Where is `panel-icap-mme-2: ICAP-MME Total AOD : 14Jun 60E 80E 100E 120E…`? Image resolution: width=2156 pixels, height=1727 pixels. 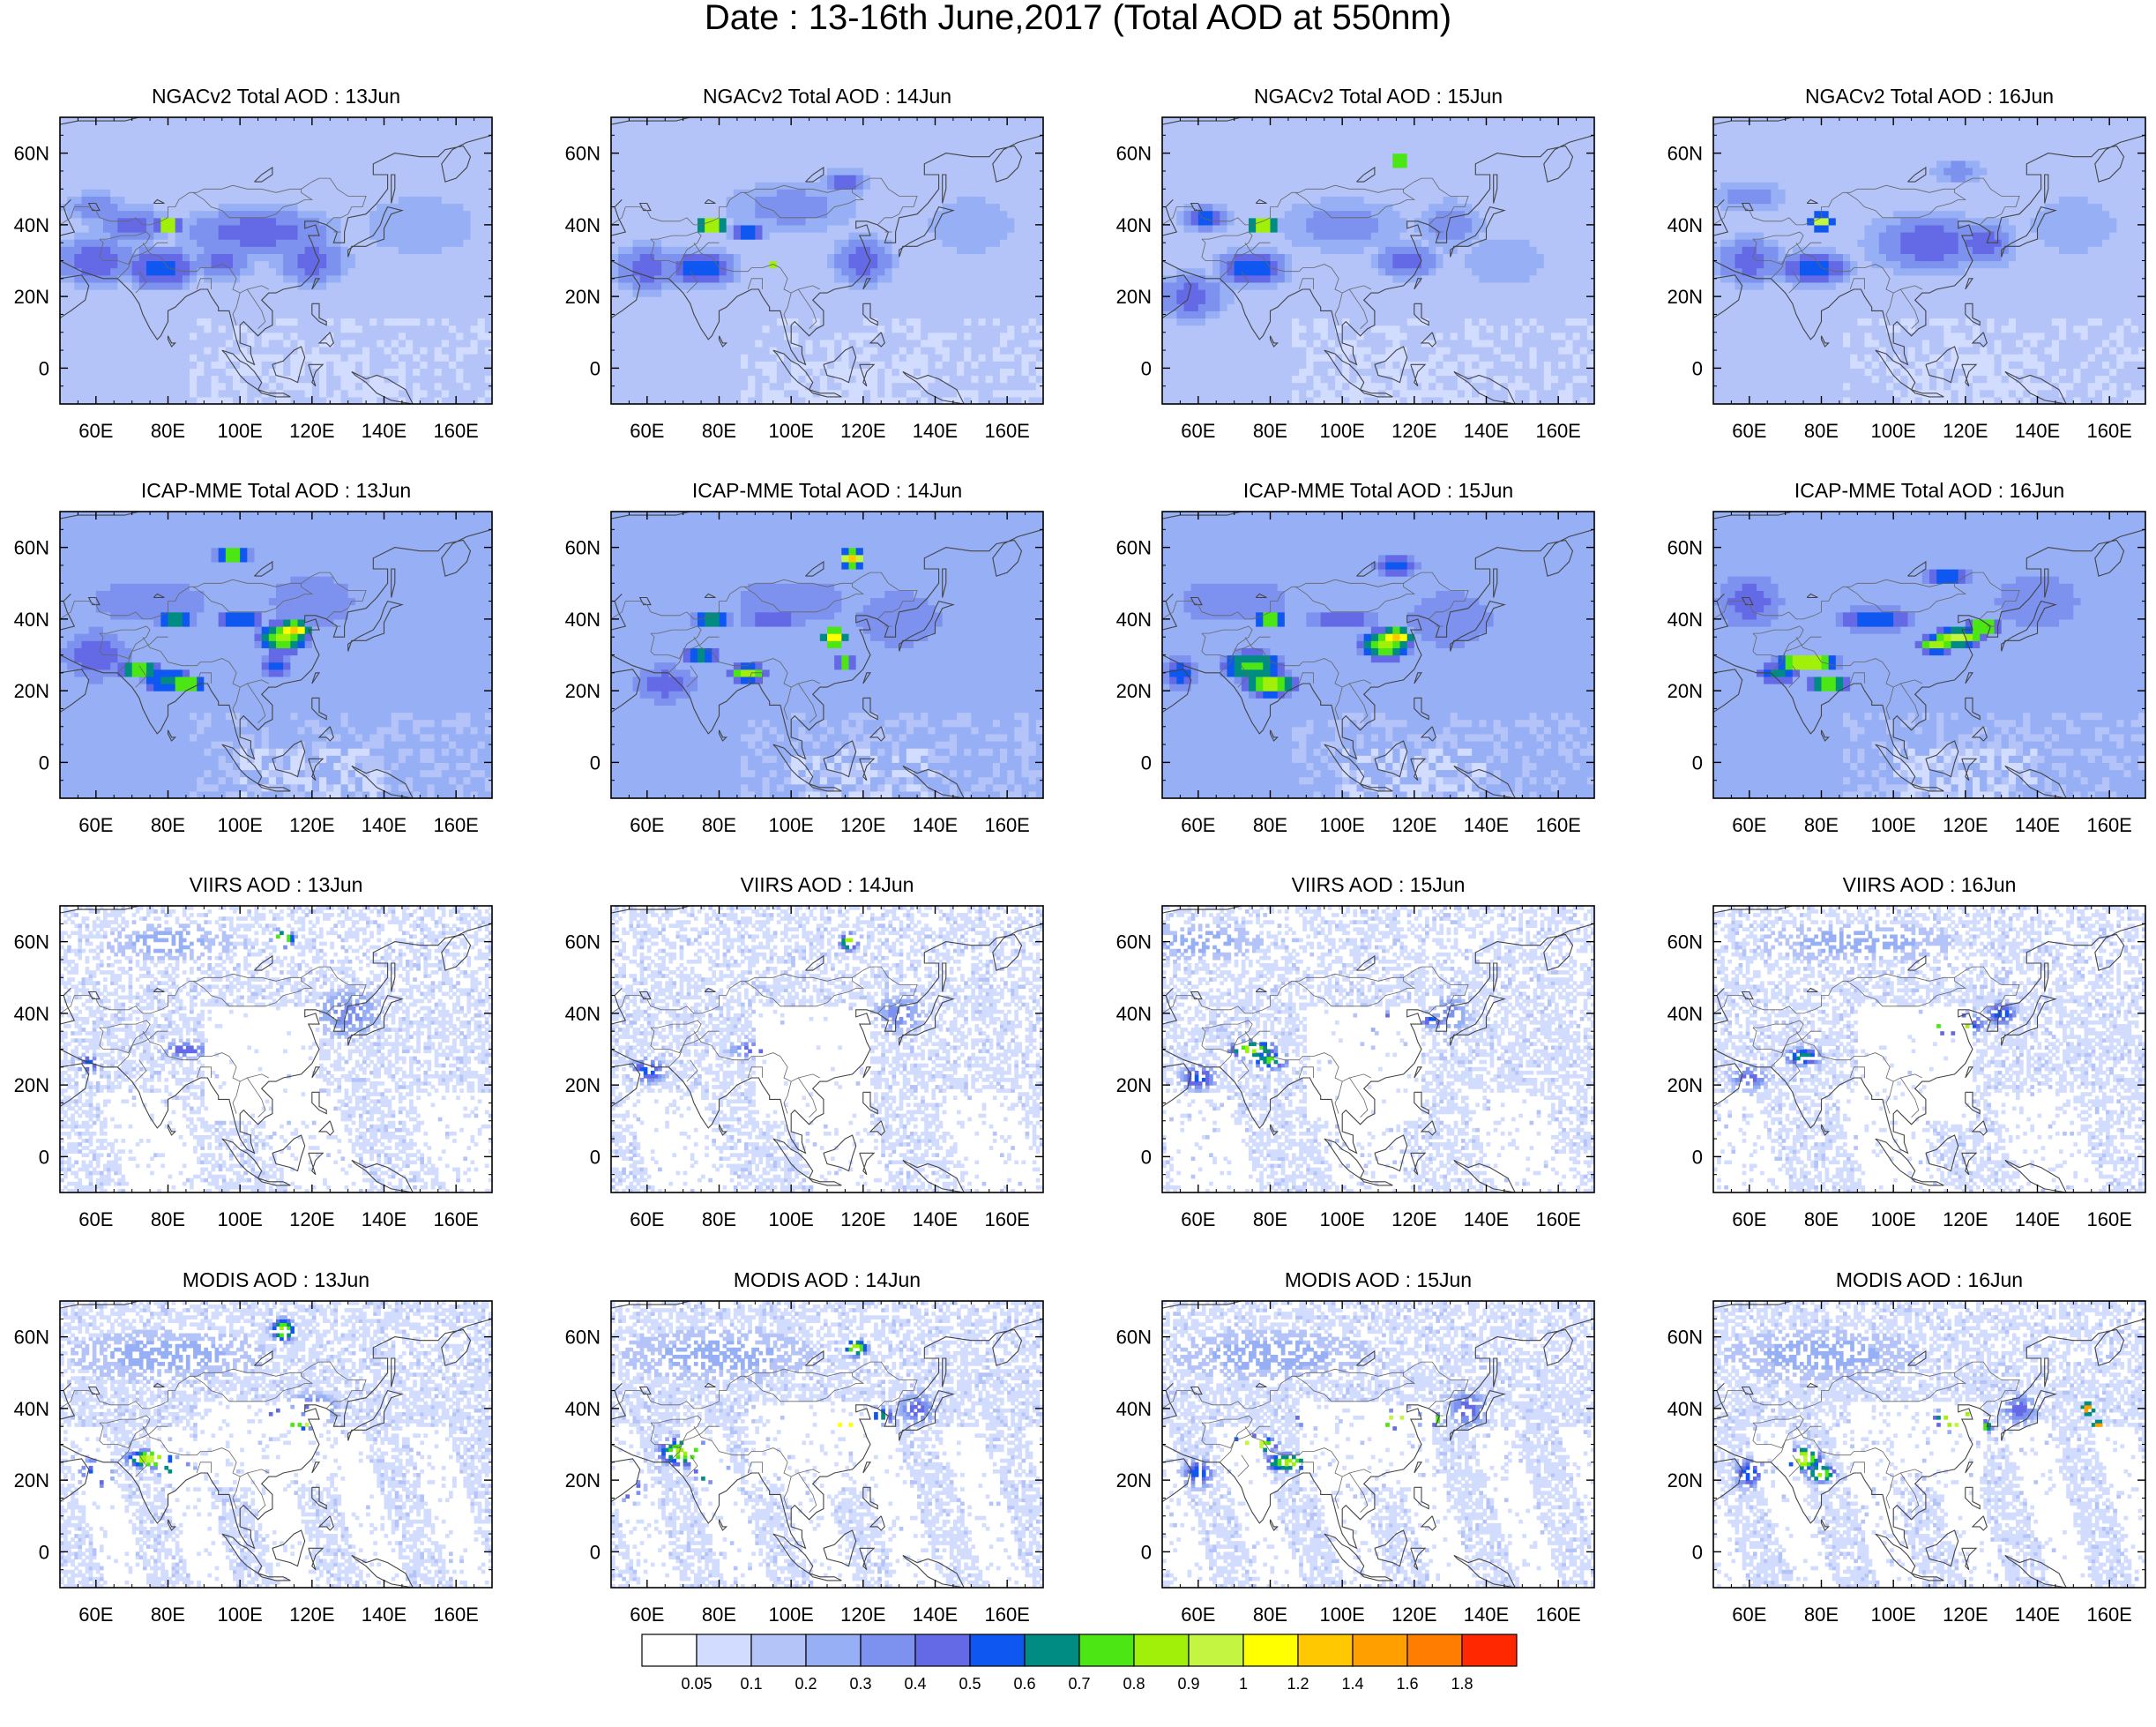
panel-icap-mme-2: ICAP-MME Total AOD : 14Jun 60E 80E 100E 120E… is located at coordinates (804, 657).